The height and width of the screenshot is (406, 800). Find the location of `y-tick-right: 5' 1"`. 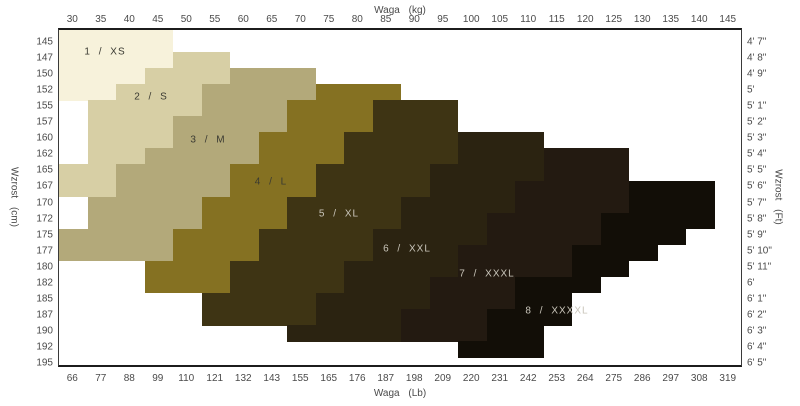

y-tick-right: 5' 1" is located at coordinates (757, 106).